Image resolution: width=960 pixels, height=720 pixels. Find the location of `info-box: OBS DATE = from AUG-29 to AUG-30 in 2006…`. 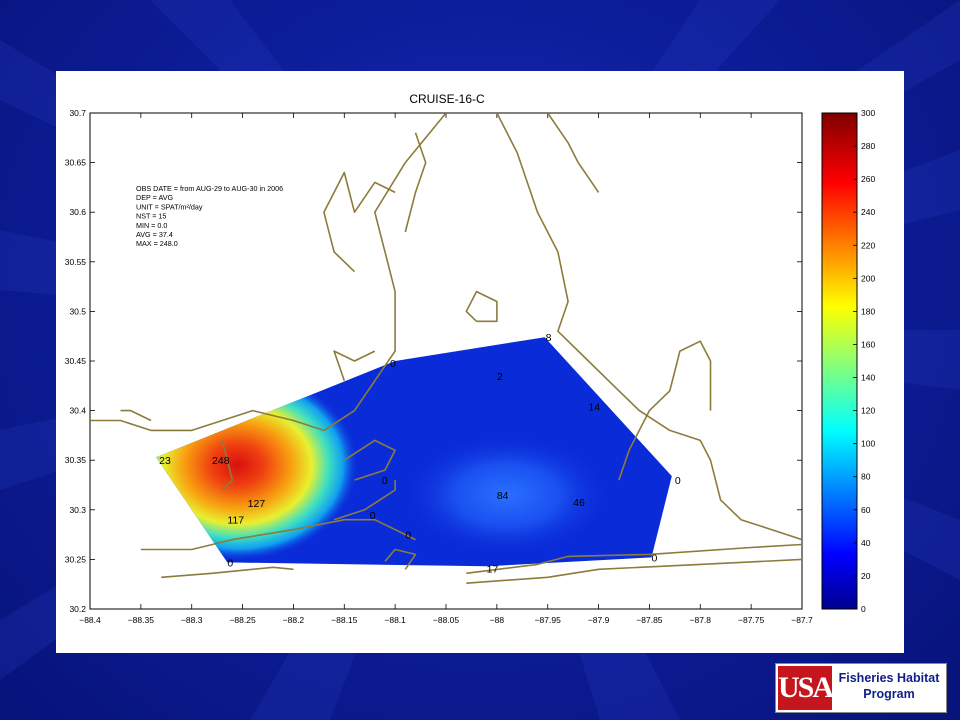

info-box: OBS DATE = from AUG-29 to AUG-30 in 2006… is located at coordinates (209, 216).